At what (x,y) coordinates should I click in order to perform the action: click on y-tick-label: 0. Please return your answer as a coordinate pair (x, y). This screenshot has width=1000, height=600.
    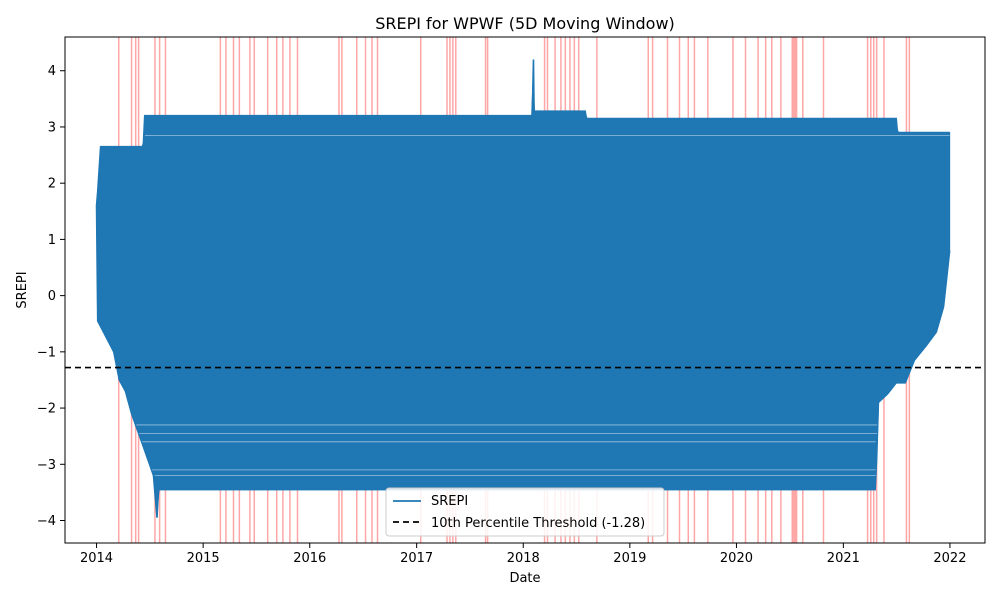
    Looking at the image, I should click on (52, 296).